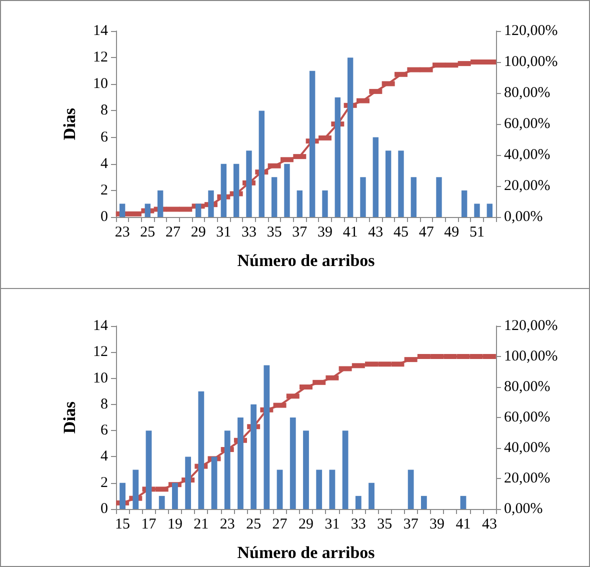 This screenshot has width=590, height=567. What do you see at coordinates (531, 31) in the screenshot?
I see `y2-tick-label: 120,00%` at bounding box center [531, 31].